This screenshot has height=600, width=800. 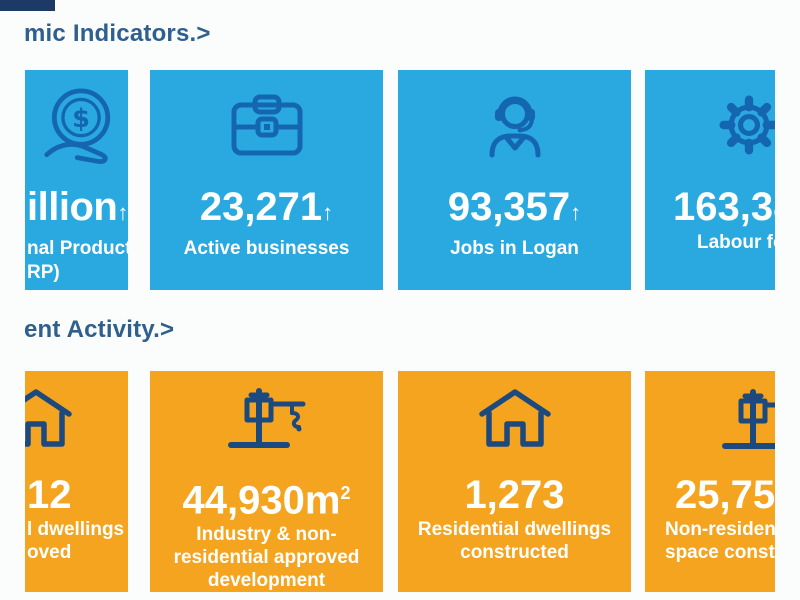 I want to click on coin-in-hand-icon: $, so click(x=82, y=129).